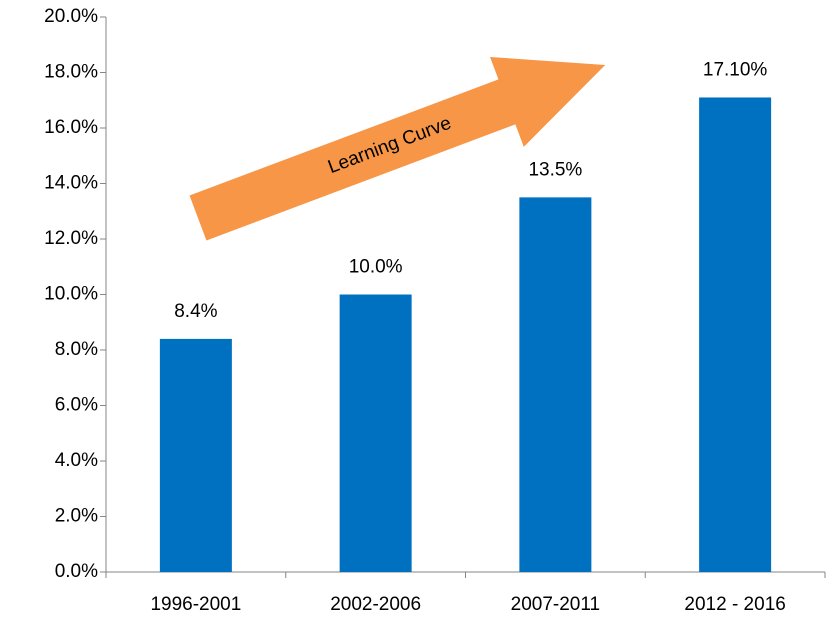 This screenshot has height=617, width=830. I want to click on y-tick-label: 12.0%, so click(71, 238).